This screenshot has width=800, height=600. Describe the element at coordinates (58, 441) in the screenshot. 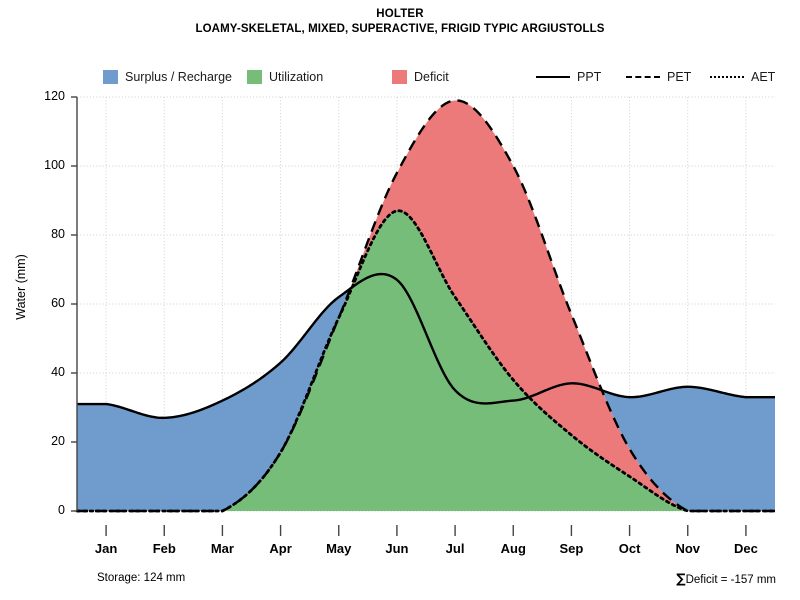

I see `y-tick-label: 20` at that location.